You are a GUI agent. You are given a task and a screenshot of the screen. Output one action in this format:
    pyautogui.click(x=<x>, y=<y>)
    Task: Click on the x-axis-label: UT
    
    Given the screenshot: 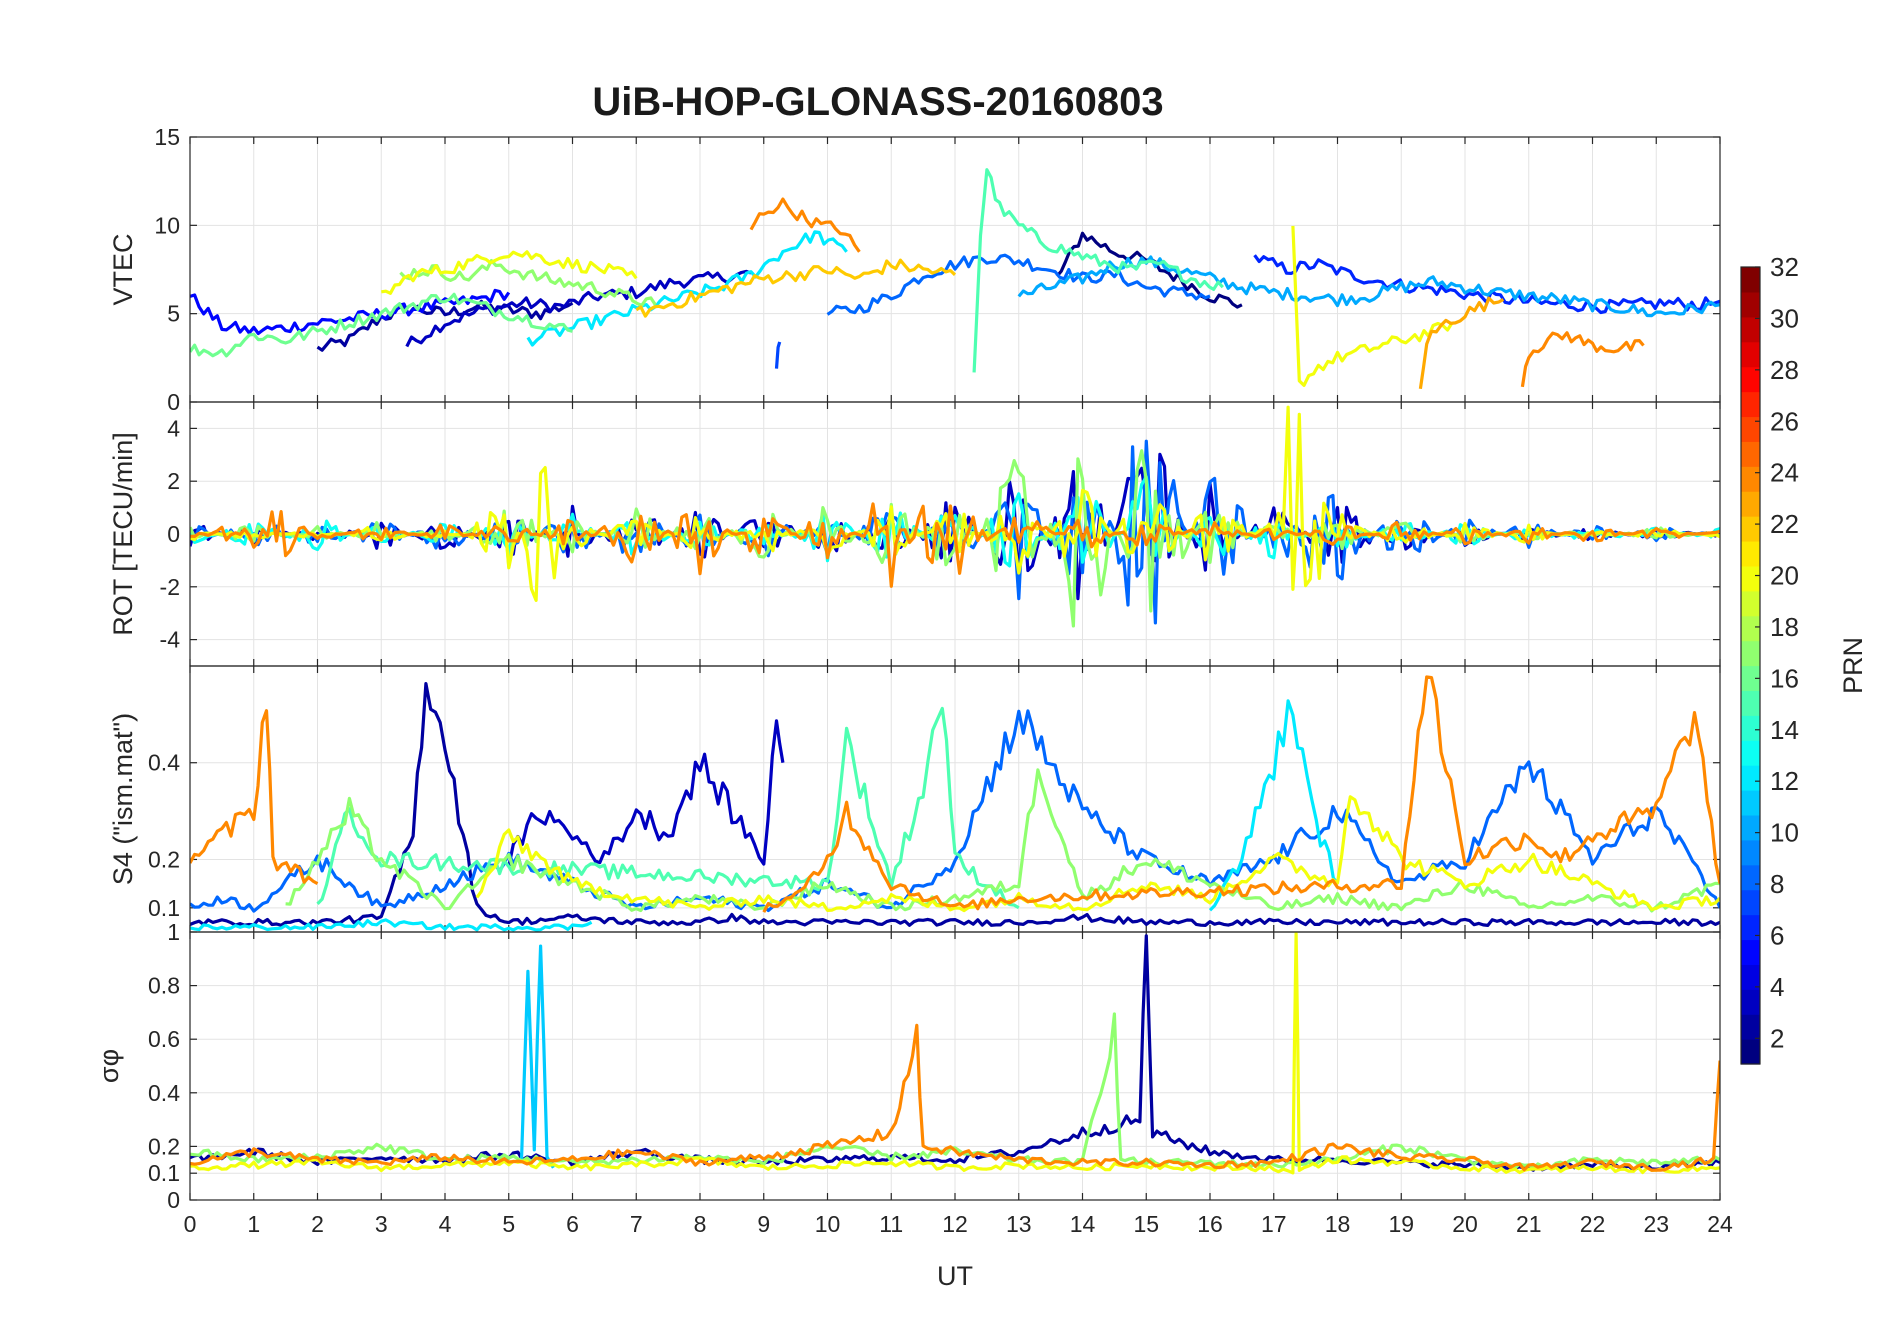 What is the action you would take?
    pyautogui.click(x=955, y=1276)
    